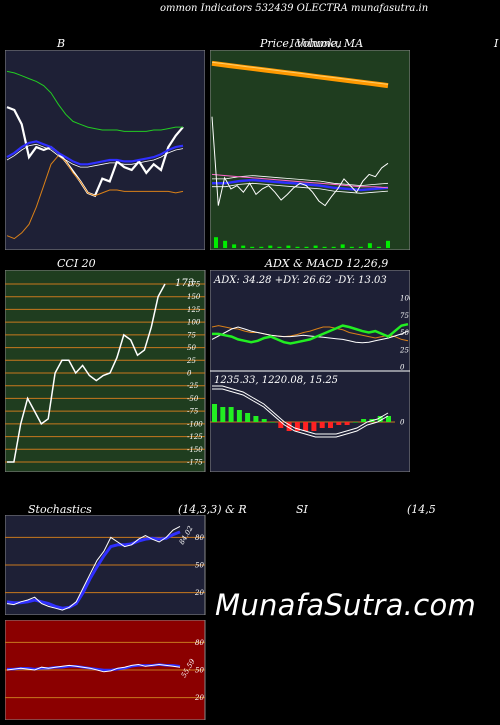  What do you see at coordinates (95, 155) in the screenshot?
I see `bb-series-1-edge` at bounding box center [95, 155].